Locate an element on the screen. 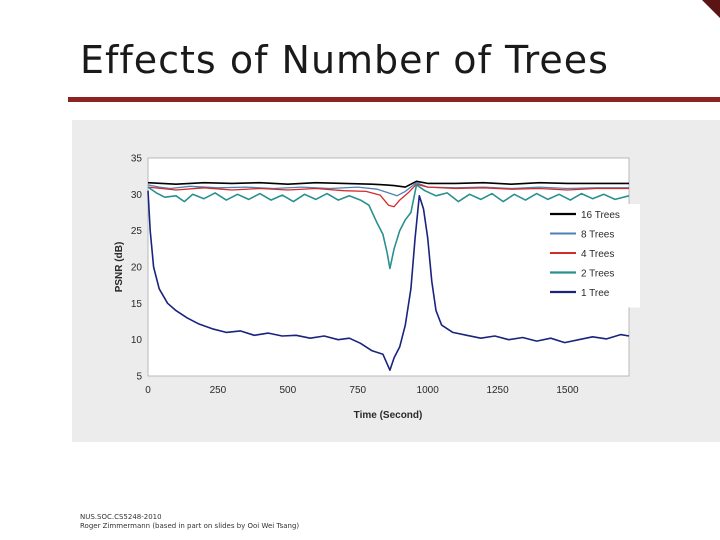 The width and height of the screenshot is (720, 540). x-axis-label: Time (Second) is located at coordinates (388, 415).